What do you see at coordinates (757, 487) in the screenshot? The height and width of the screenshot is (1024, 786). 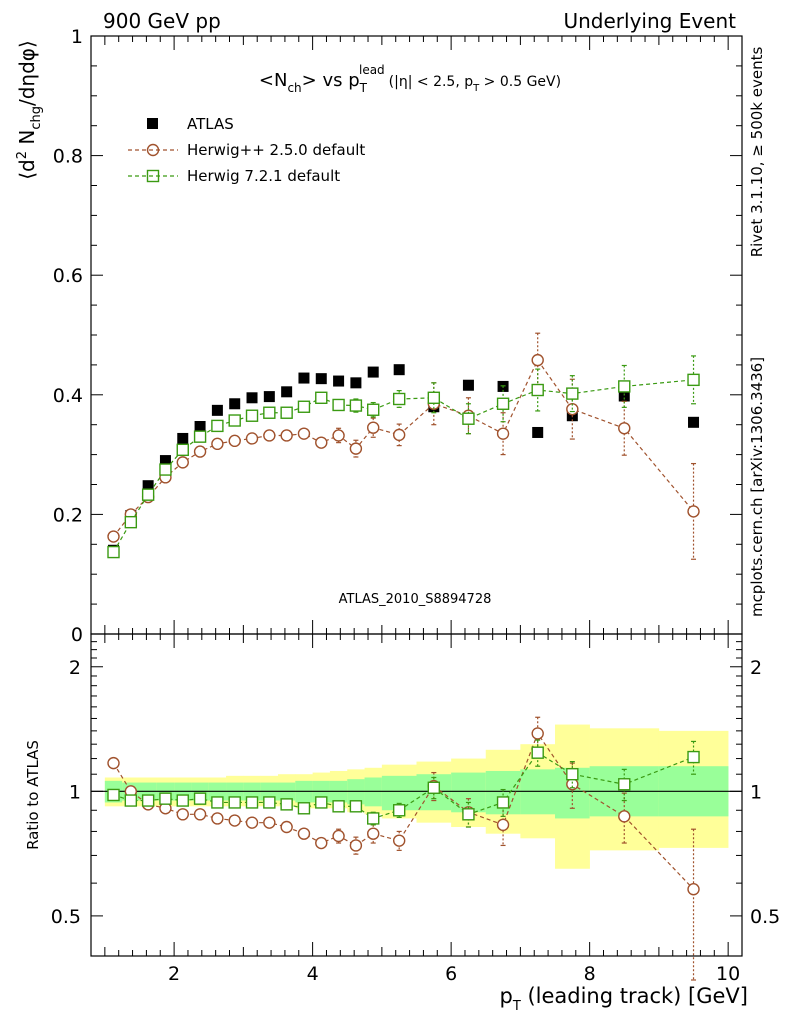 I see `mcplots-label: mcplots.cern.ch [arXiv:1306.3436]` at bounding box center [757, 487].